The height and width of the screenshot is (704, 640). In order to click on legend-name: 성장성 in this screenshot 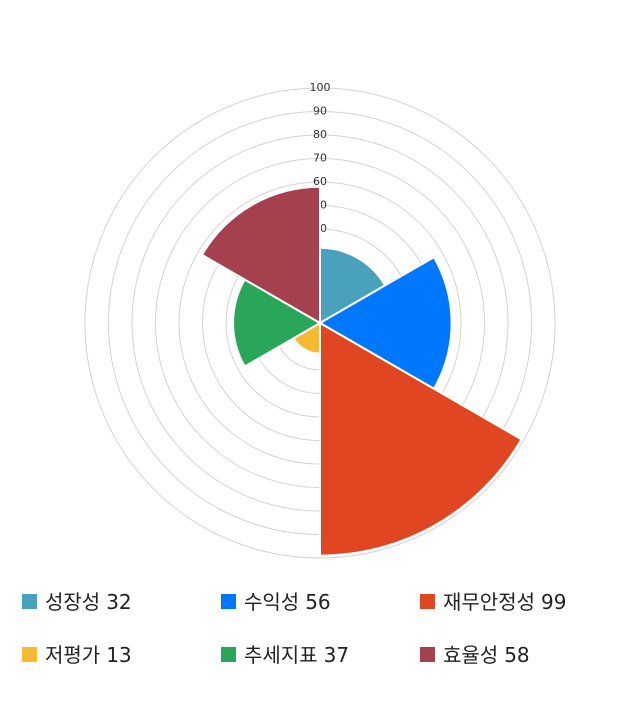, I will do `click(72, 602)`.